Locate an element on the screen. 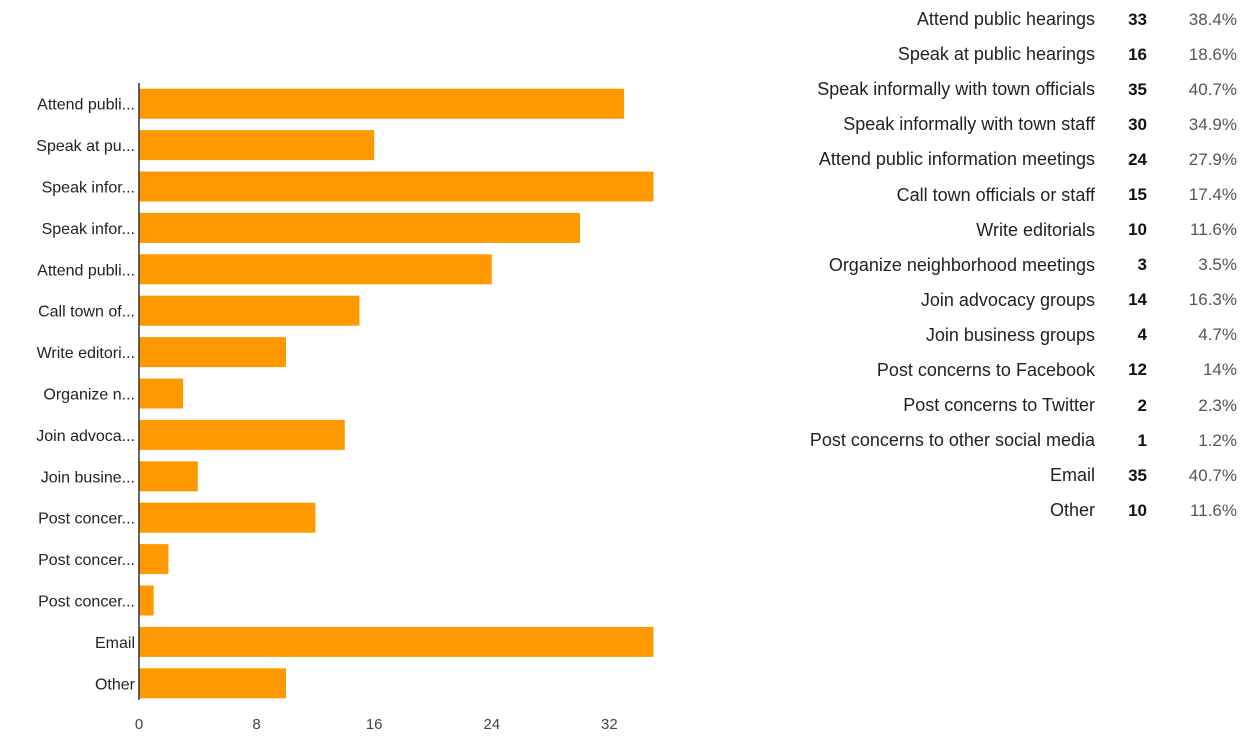 Image resolution: width=1243 pixels, height=736 pixels. row-label: Call town officials or staff is located at coordinates (995, 194).